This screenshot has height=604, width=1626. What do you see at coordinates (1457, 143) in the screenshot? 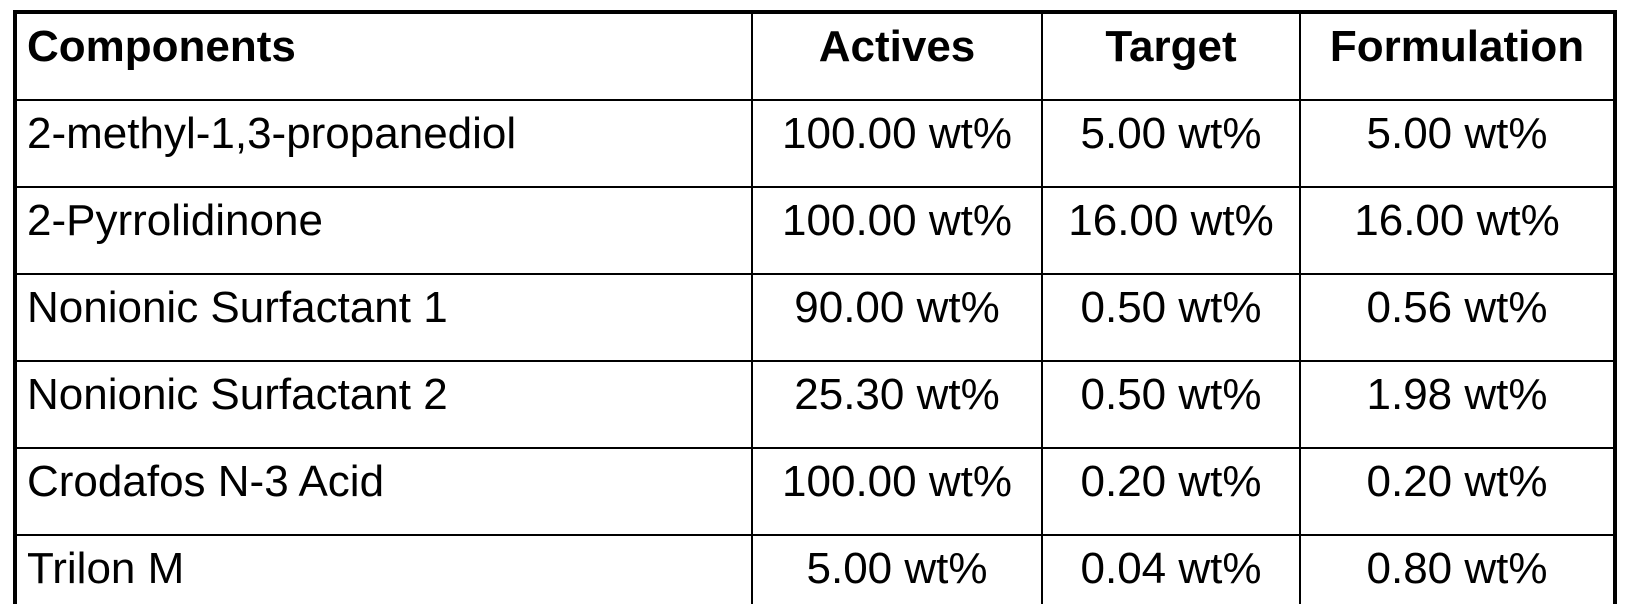
I see `cell-formulation: 5.00 wt%` at bounding box center [1457, 143].